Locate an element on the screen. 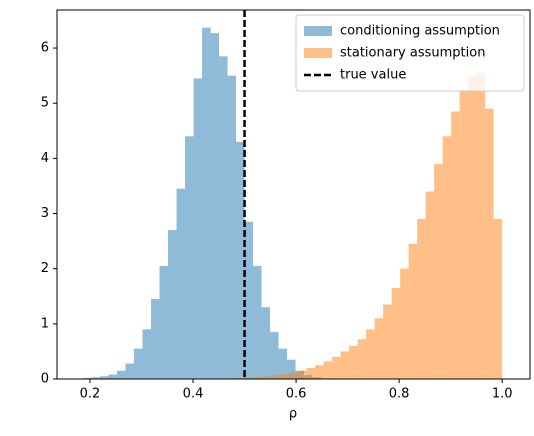  y-tick-label: 4 is located at coordinates (45, 158).